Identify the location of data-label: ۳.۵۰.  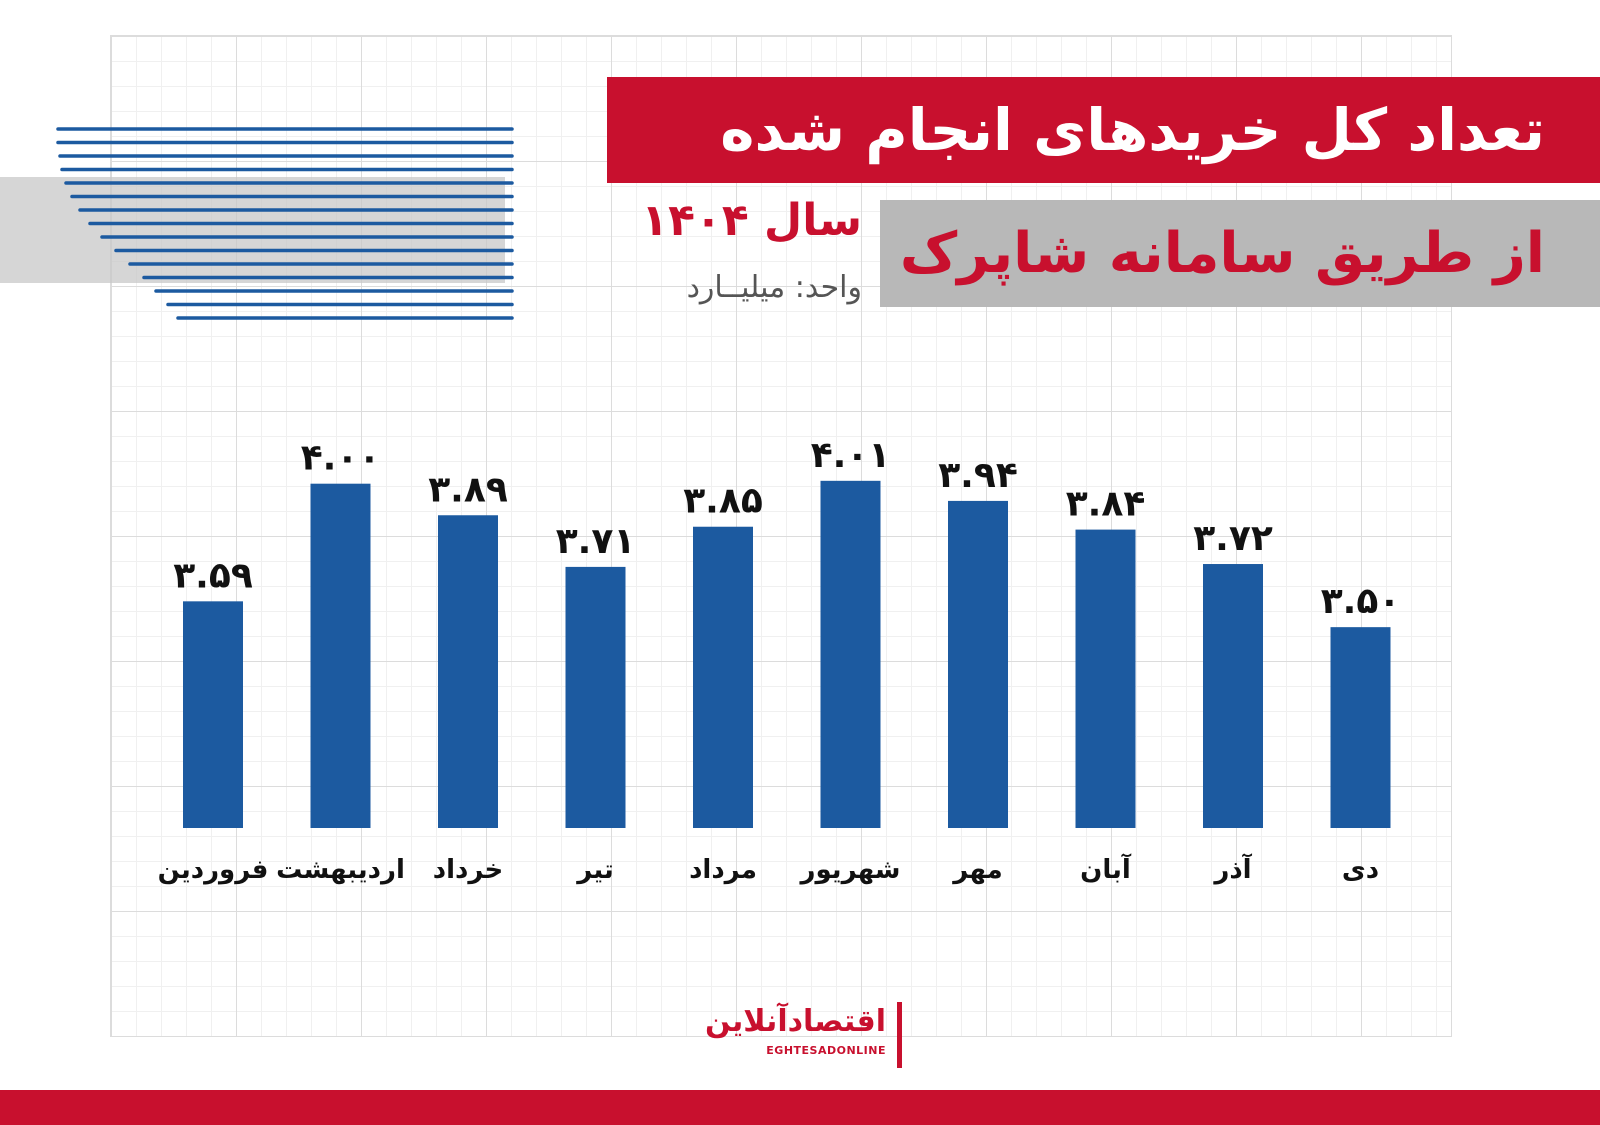
(1361, 601).